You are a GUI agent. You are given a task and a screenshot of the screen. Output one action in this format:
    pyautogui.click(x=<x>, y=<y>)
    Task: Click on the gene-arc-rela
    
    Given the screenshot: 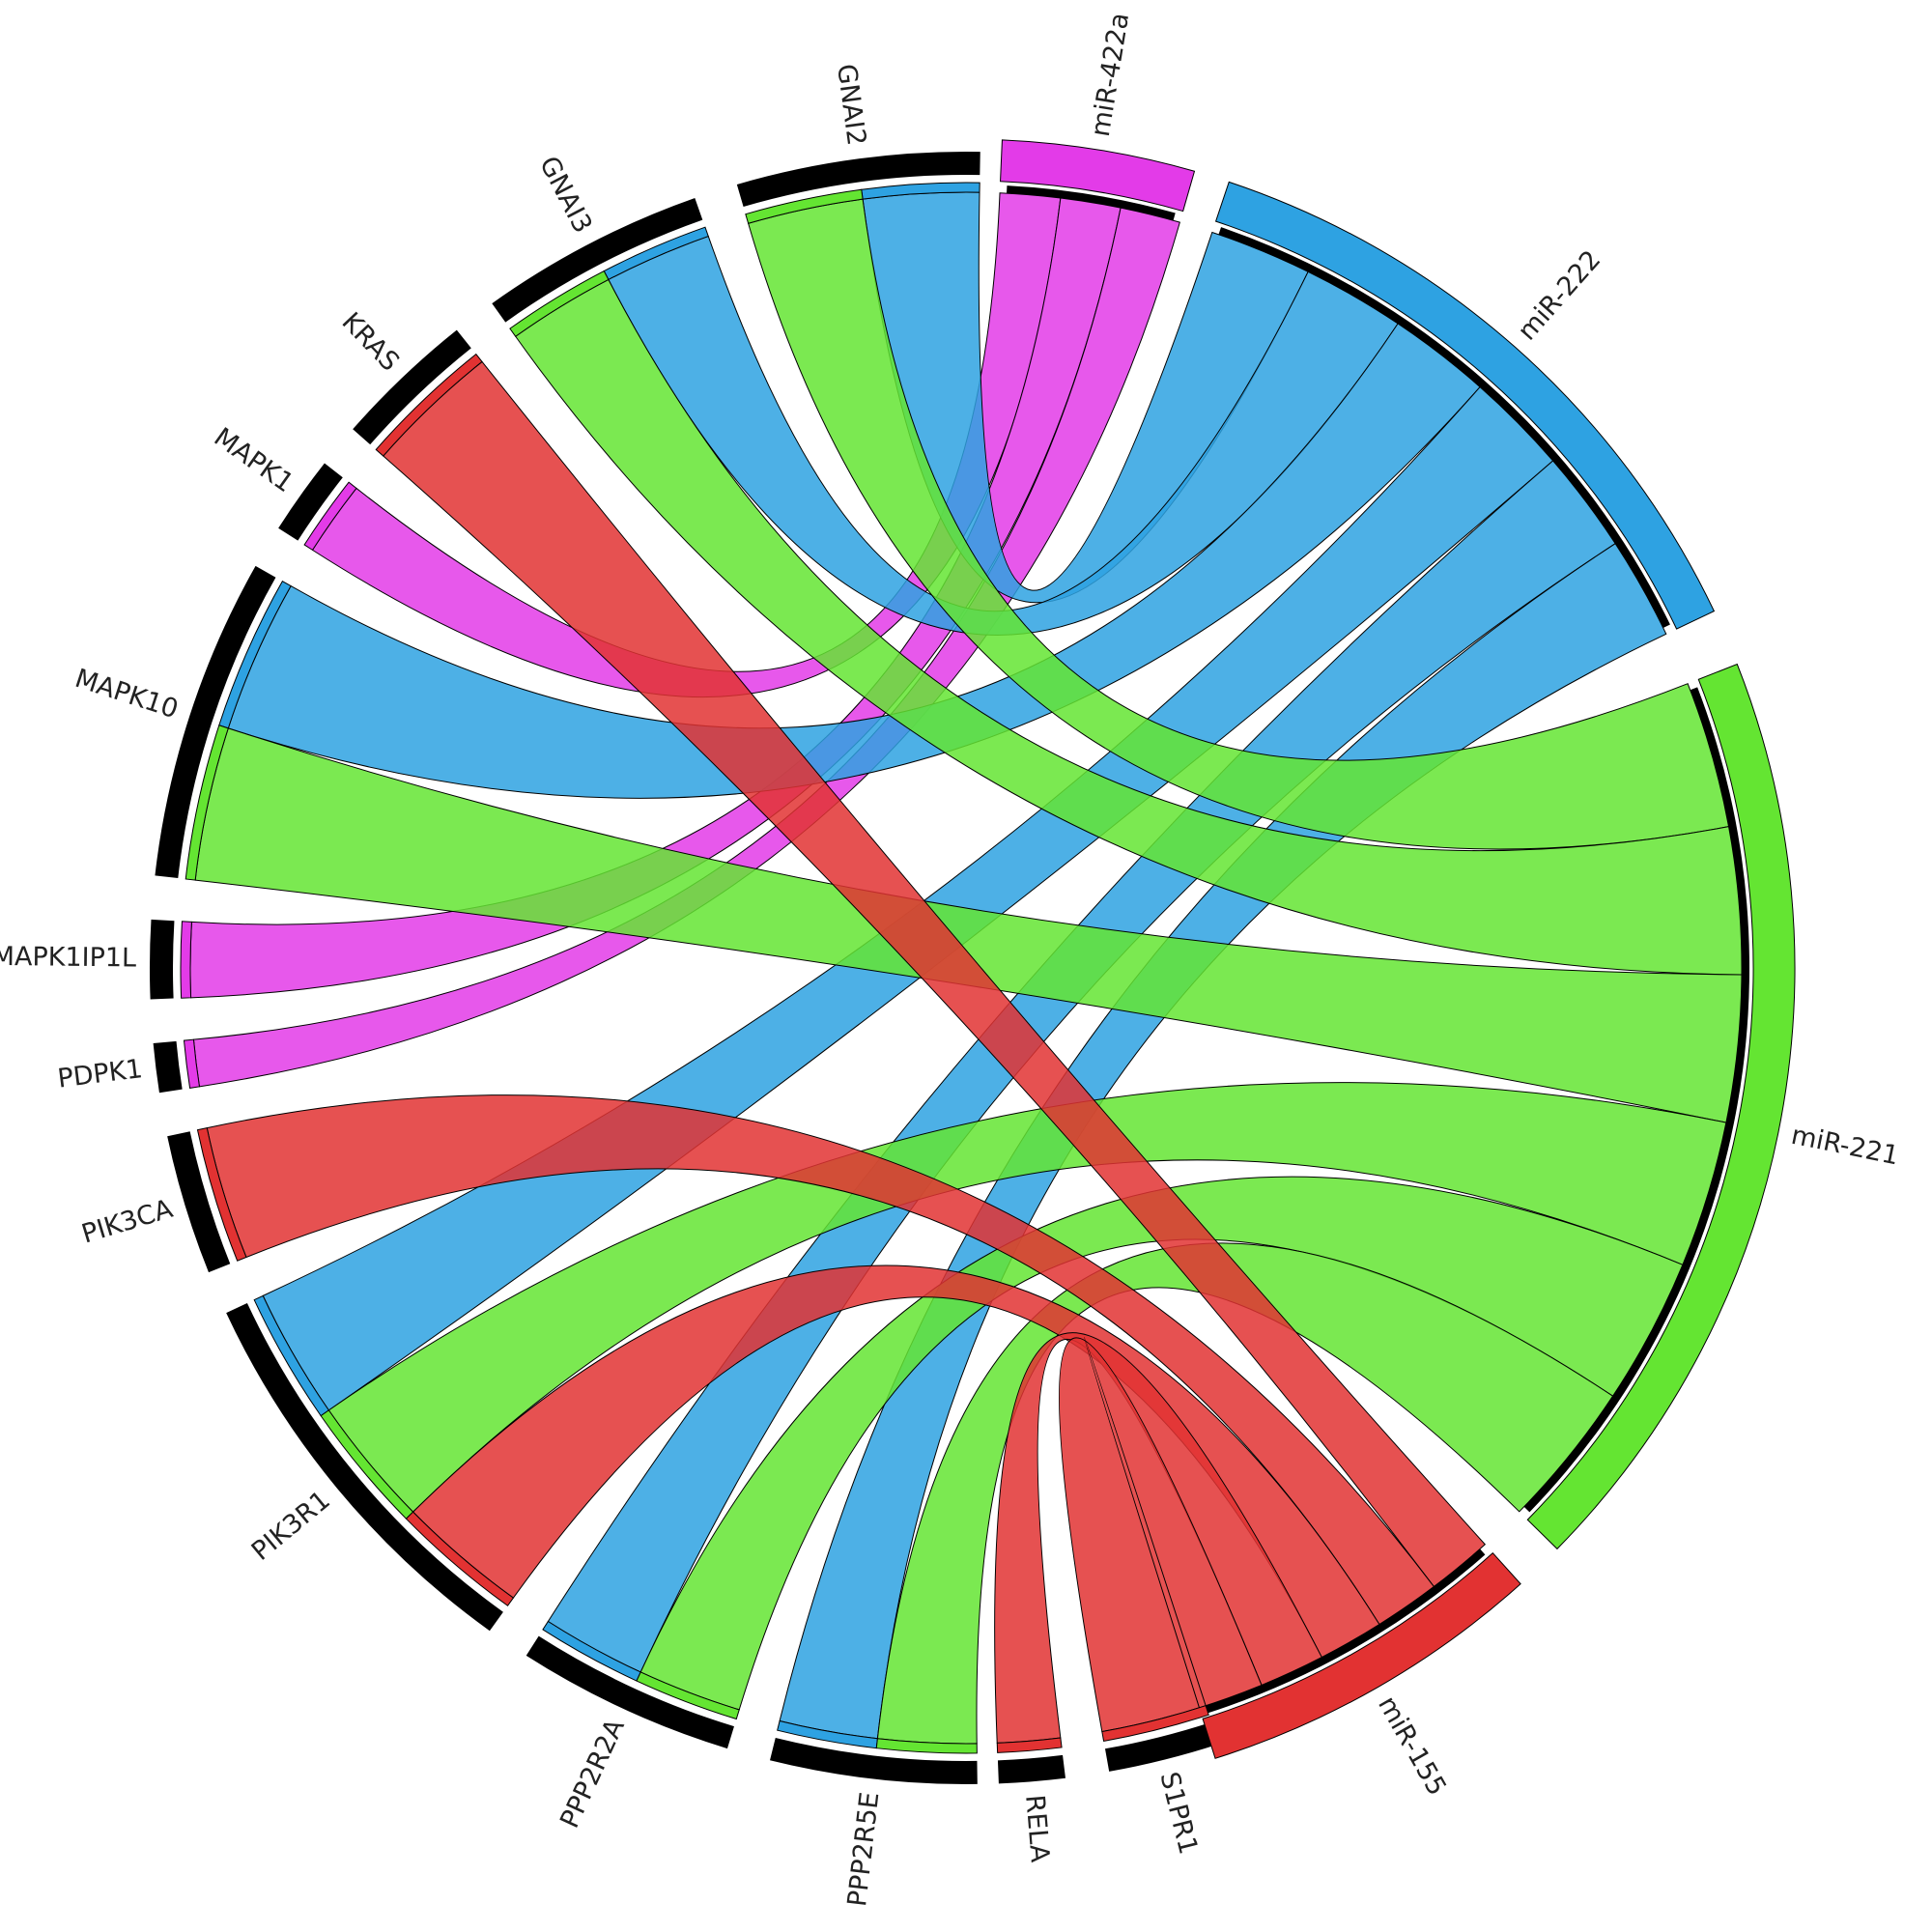 What is the action you would take?
    pyautogui.click(x=1031, y=1769)
    